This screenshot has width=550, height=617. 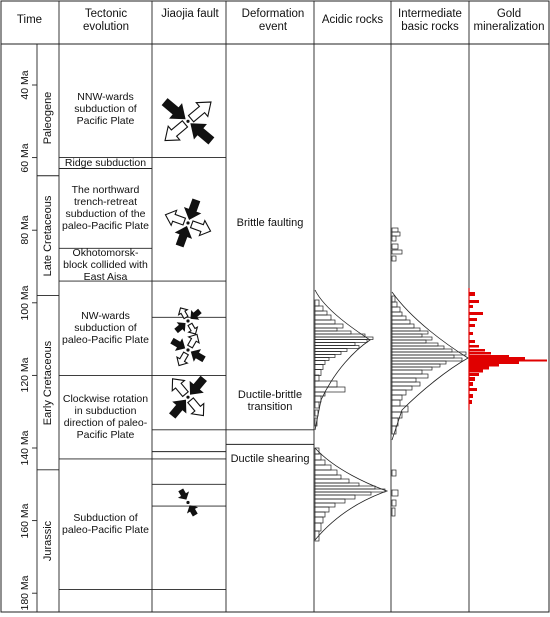 What do you see at coordinates (25, 85) in the screenshot?
I see `tick-label: 40 Ma` at bounding box center [25, 85].